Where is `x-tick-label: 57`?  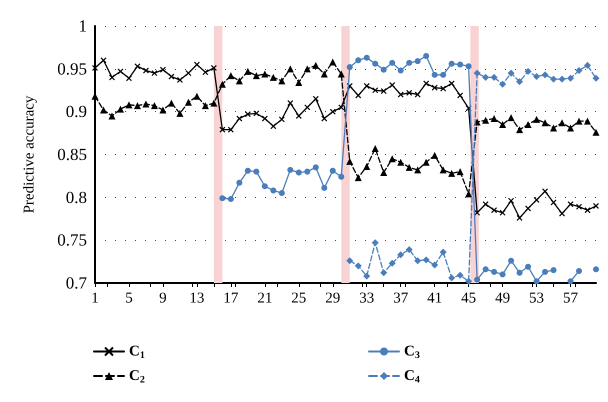
x-tick-label: 57 is located at coordinates (571, 298).